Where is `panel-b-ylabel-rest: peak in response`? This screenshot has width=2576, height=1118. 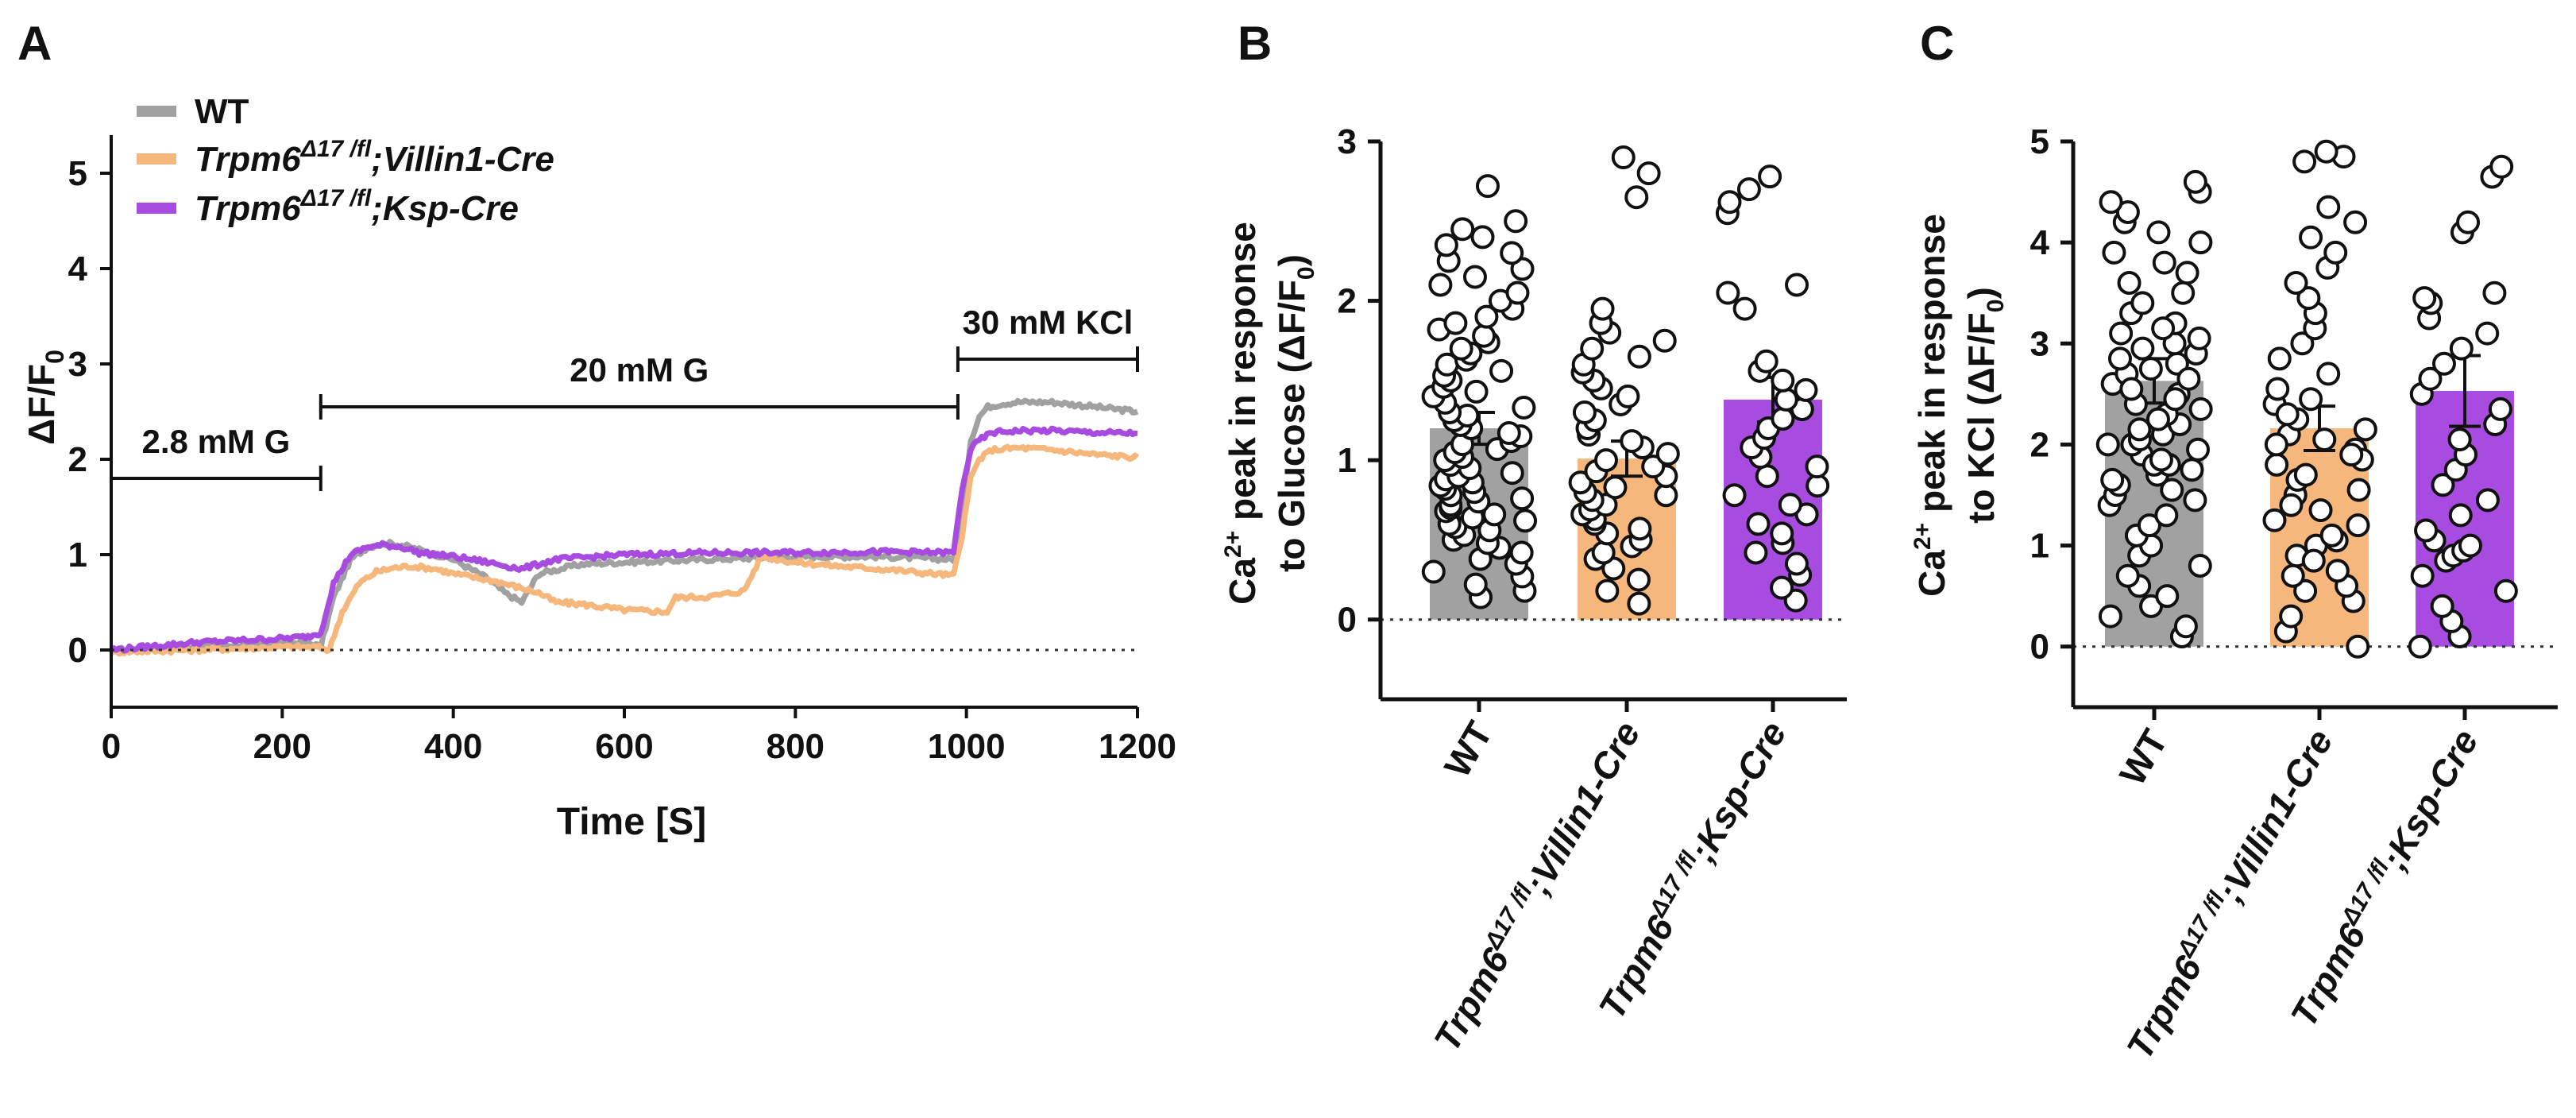
panel-b-ylabel-rest: peak in response is located at coordinates (1242, 376).